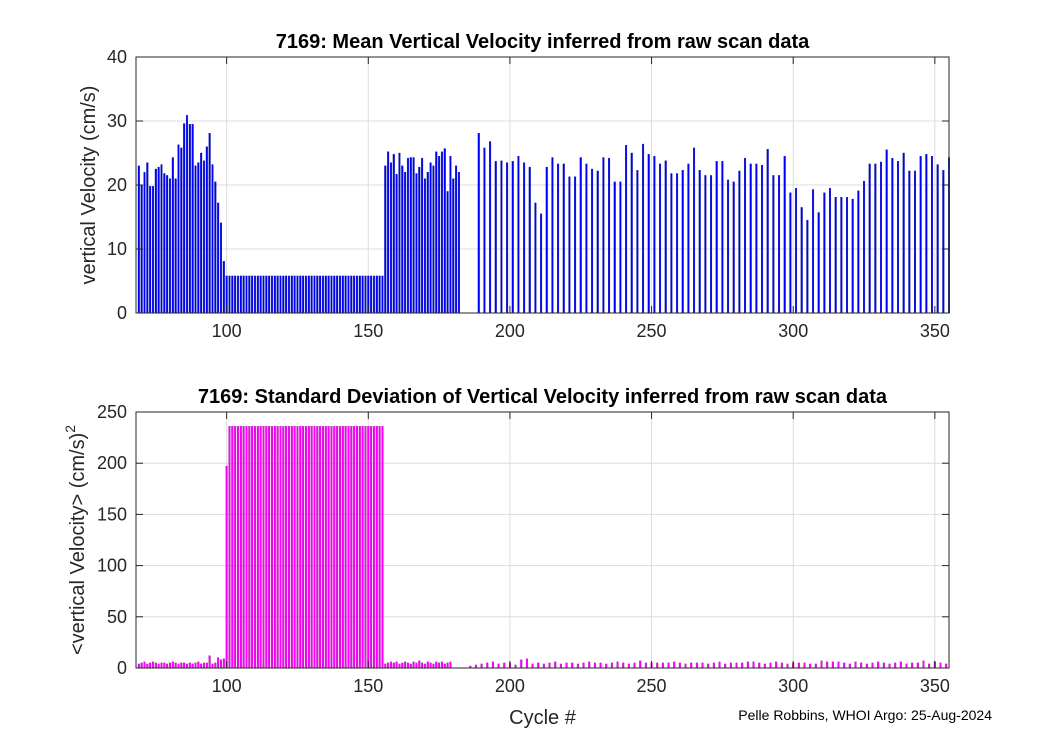  Describe the element at coordinates (75, 540) in the screenshot. I see `std-velocity-y-axis-label: <vertical Velocity> (cm/s)2` at that location.